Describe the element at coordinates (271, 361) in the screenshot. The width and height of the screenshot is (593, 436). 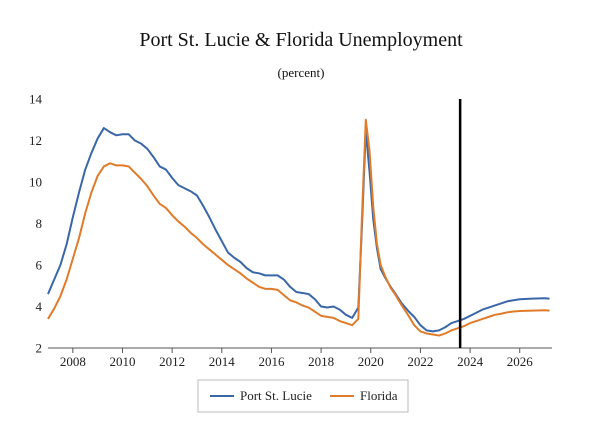
I see `x-tick-label: 2016` at that location.